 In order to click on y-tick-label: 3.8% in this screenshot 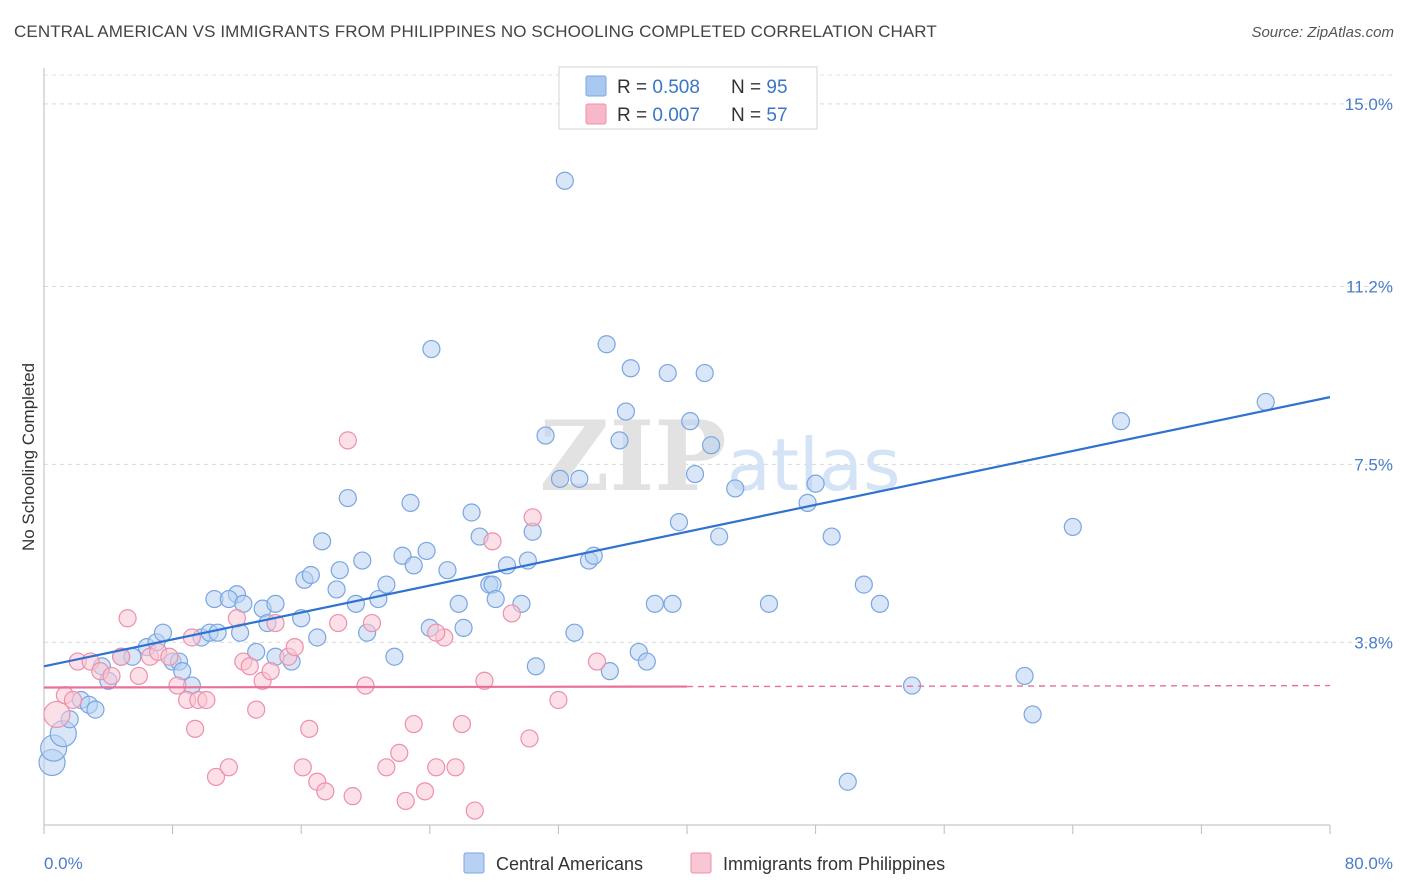, I will do `click(1373, 642)`.